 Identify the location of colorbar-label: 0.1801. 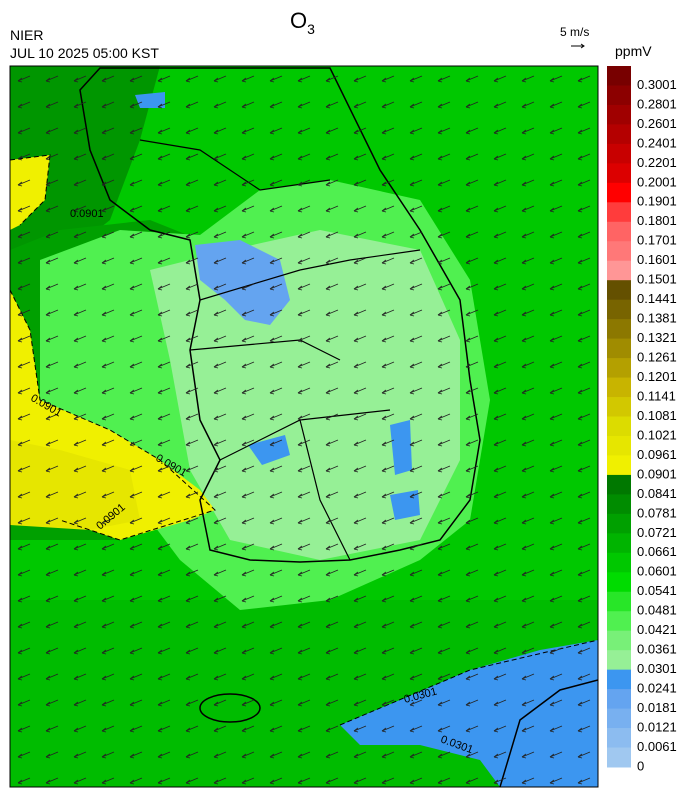
(657, 220).